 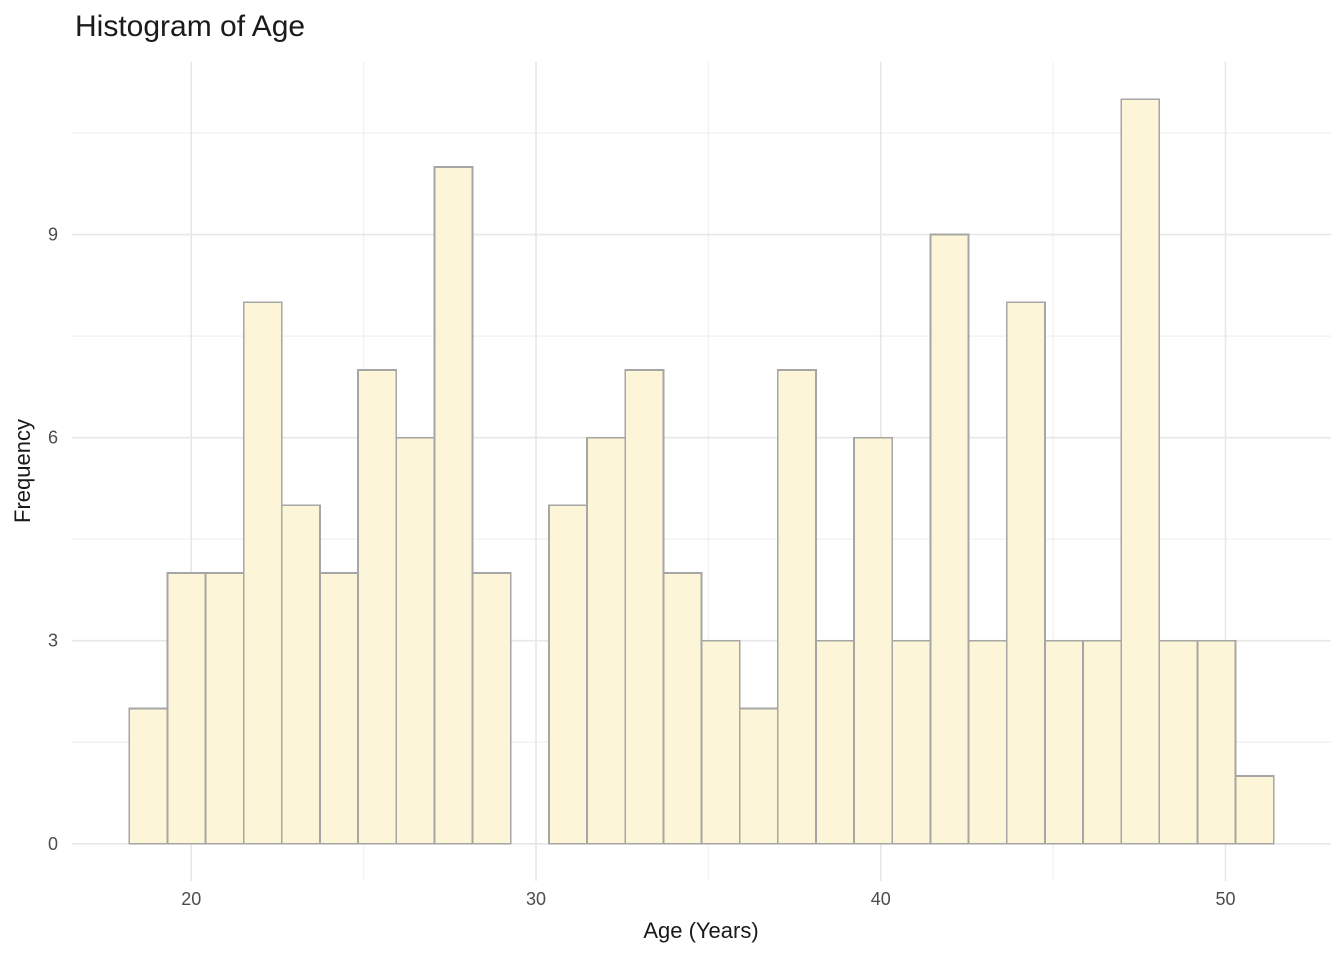 What do you see at coordinates (22, 471) in the screenshot?
I see `y-axis-title: Frequency` at bounding box center [22, 471].